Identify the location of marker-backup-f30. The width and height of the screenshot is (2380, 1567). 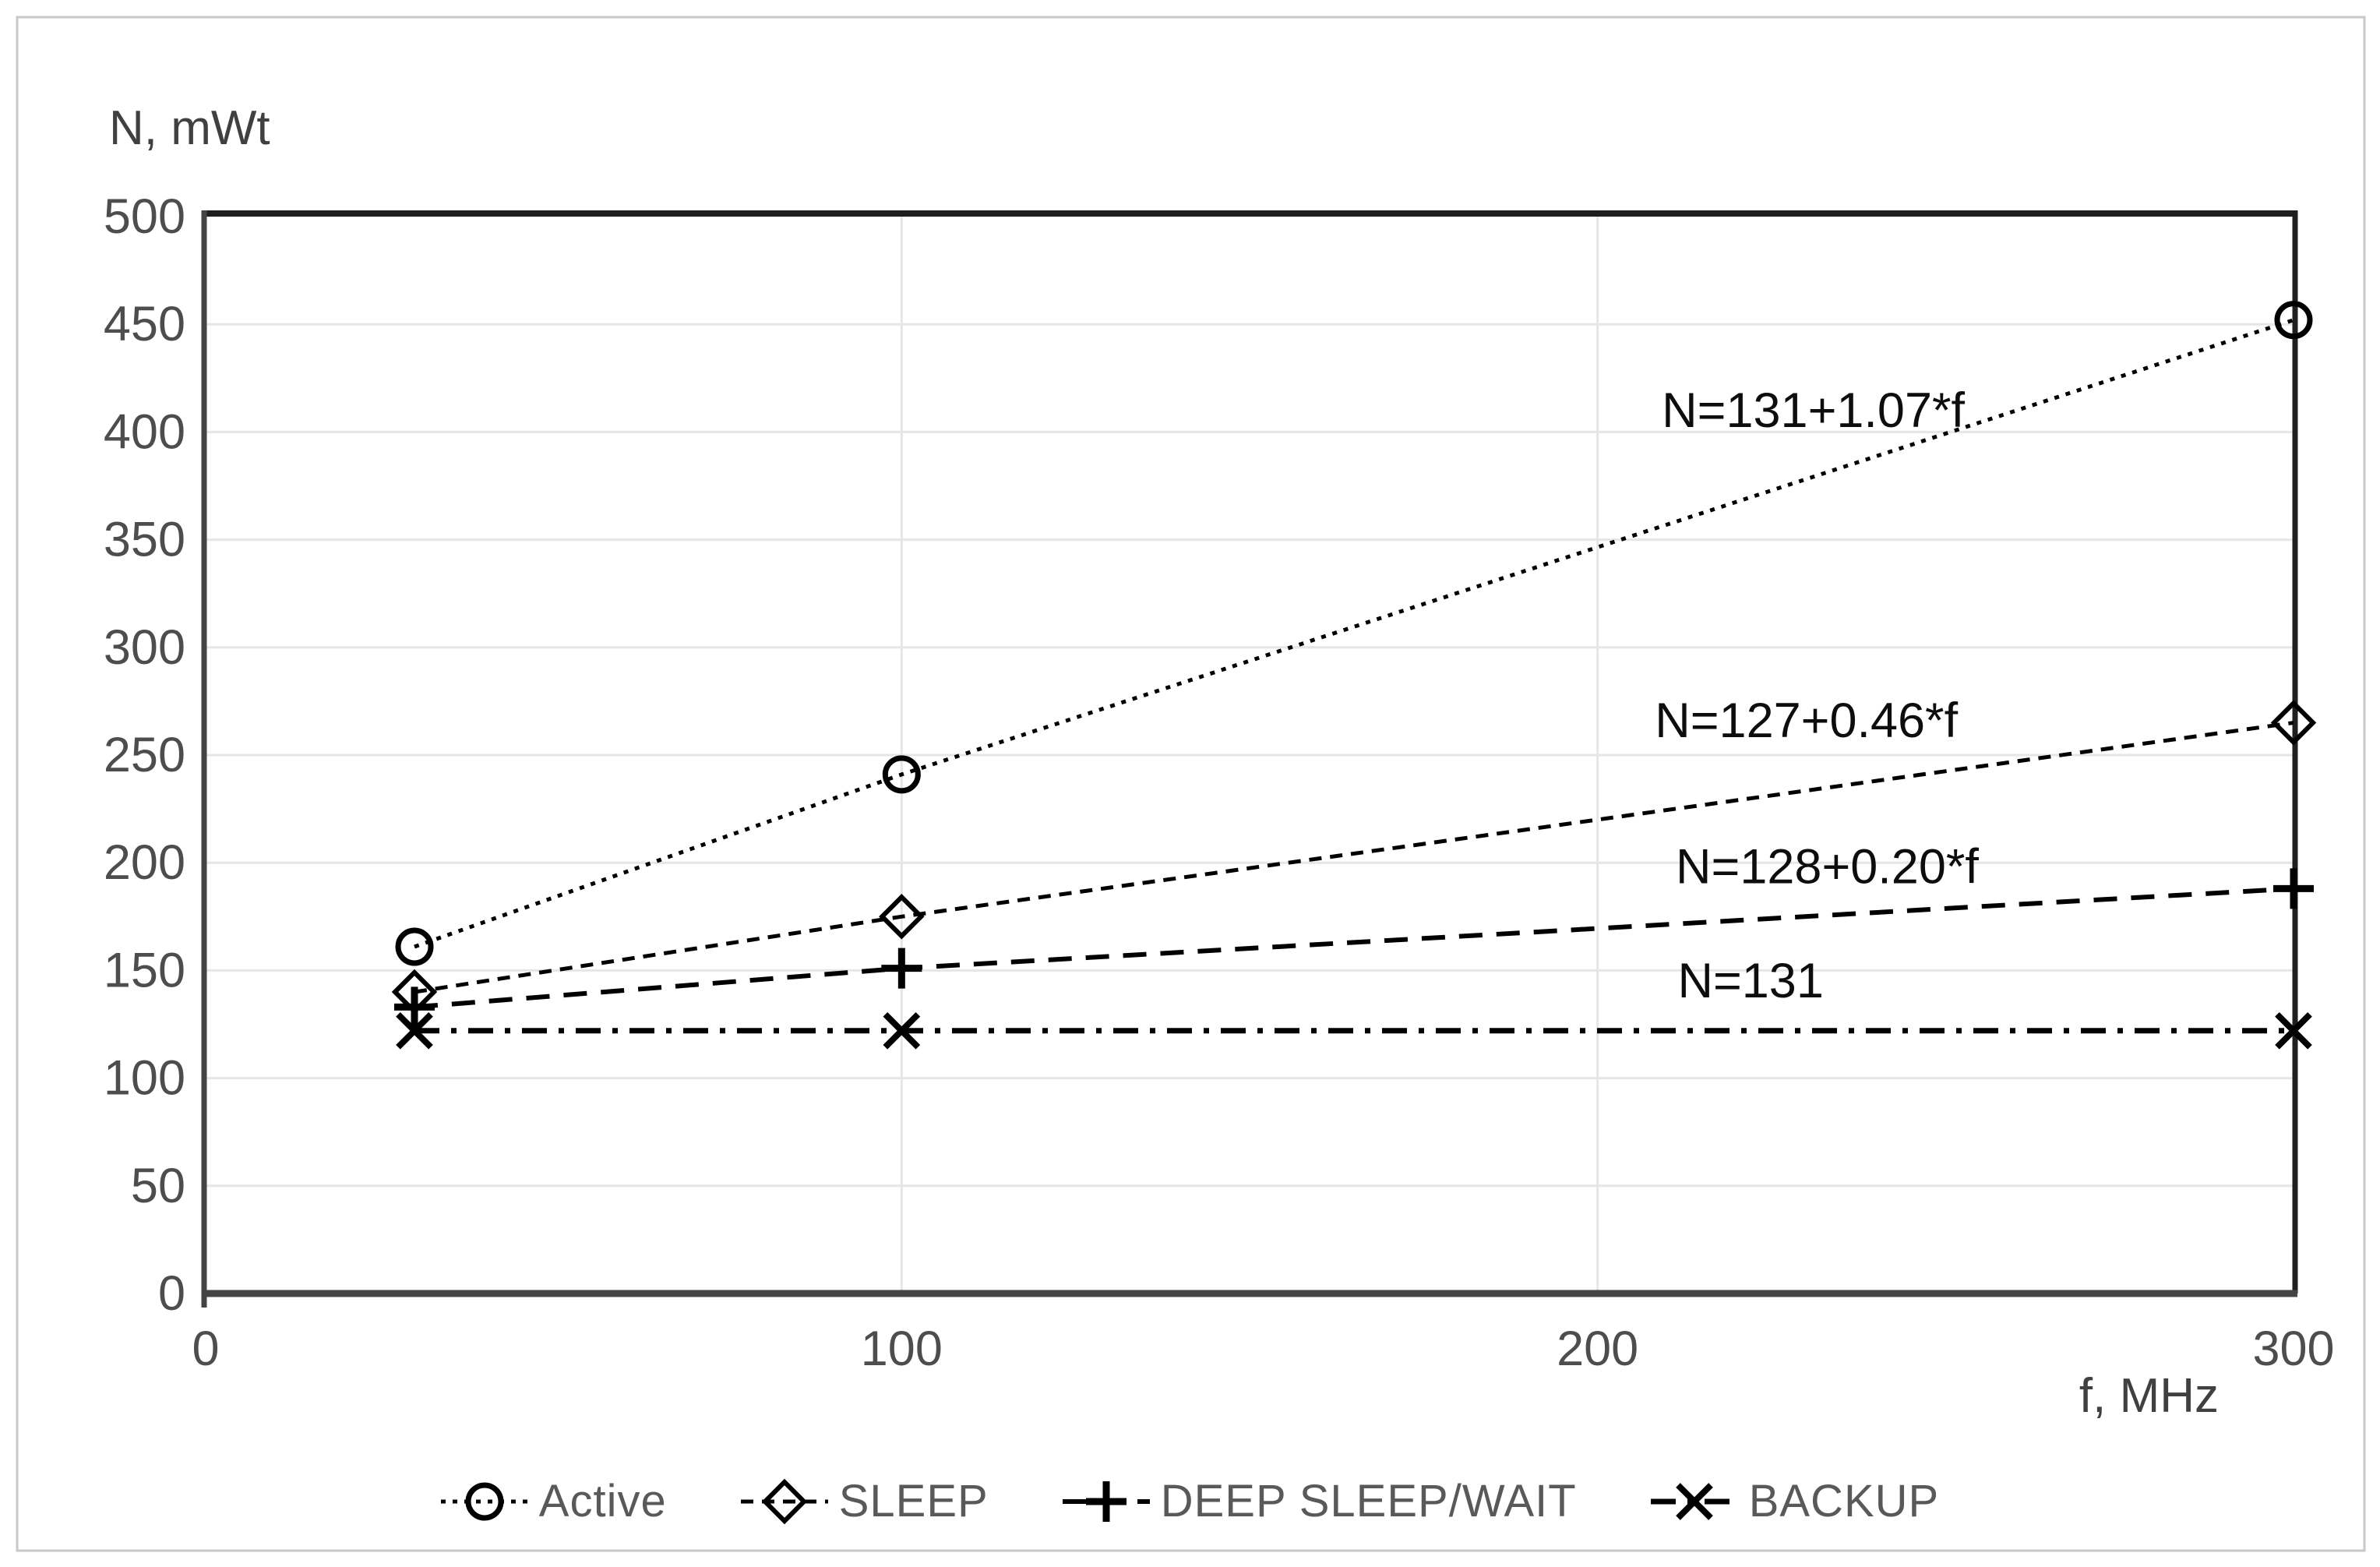
(414, 1031).